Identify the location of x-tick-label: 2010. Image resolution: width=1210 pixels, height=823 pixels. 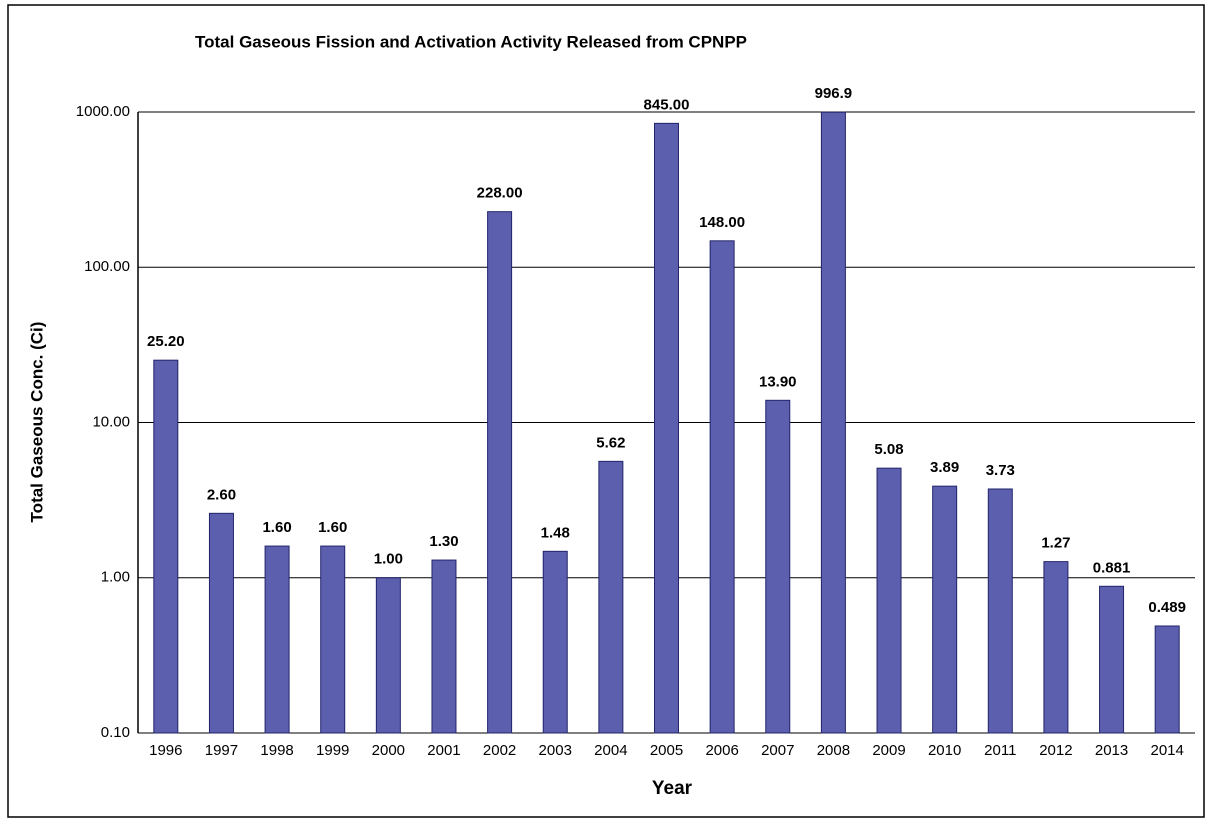
(944, 750).